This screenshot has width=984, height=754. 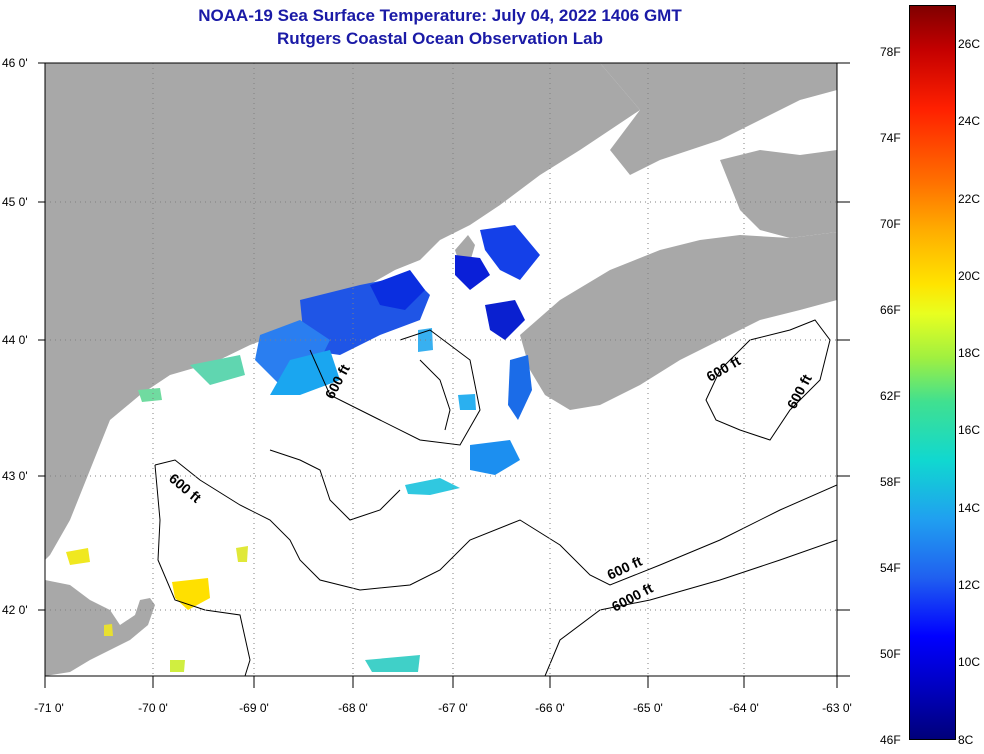 What do you see at coordinates (648, 708) in the screenshot?
I see `lon-label-65: -65 0'` at bounding box center [648, 708].